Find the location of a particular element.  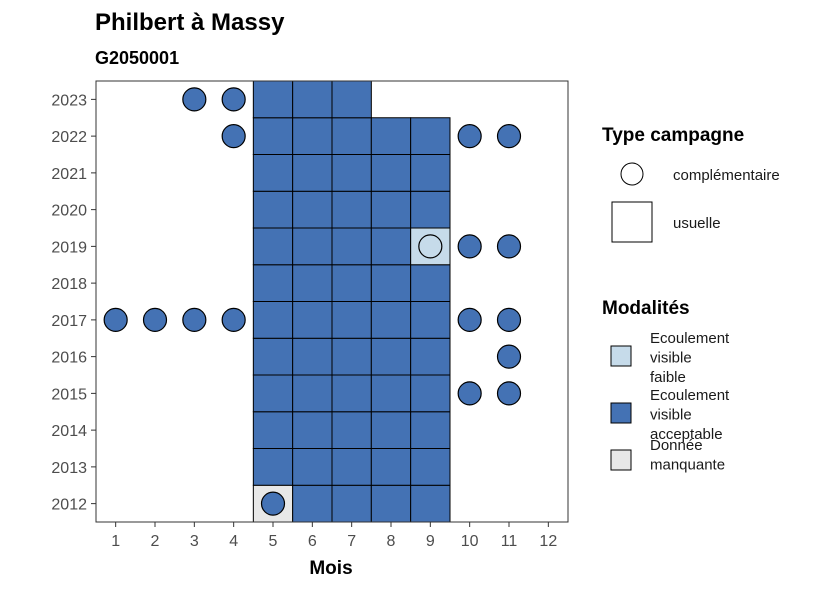

x-tick-label: 1 is located at coordinates (115, 541).